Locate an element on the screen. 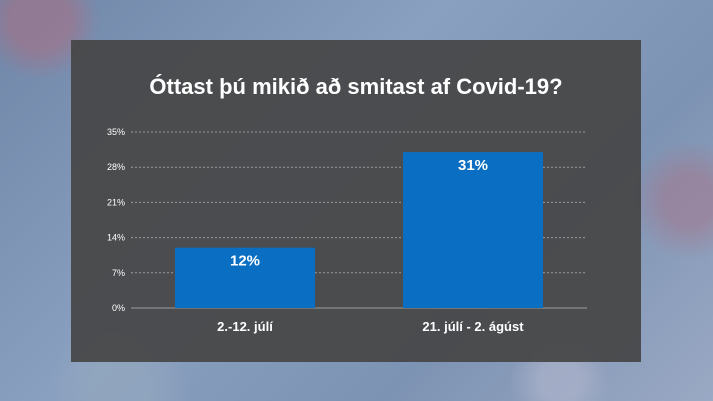  chart-title: Óttast þú mikið að smitast af Covid-19? is located at coordinates (356, 86).